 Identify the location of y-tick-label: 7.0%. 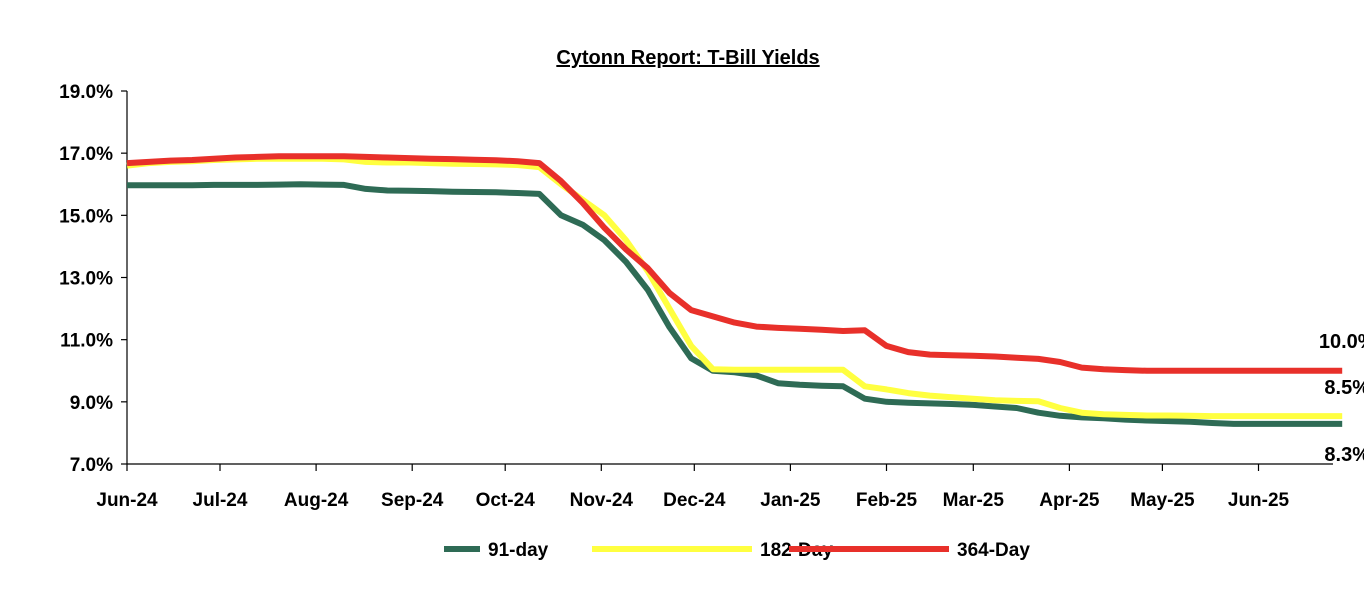
(91, 465).